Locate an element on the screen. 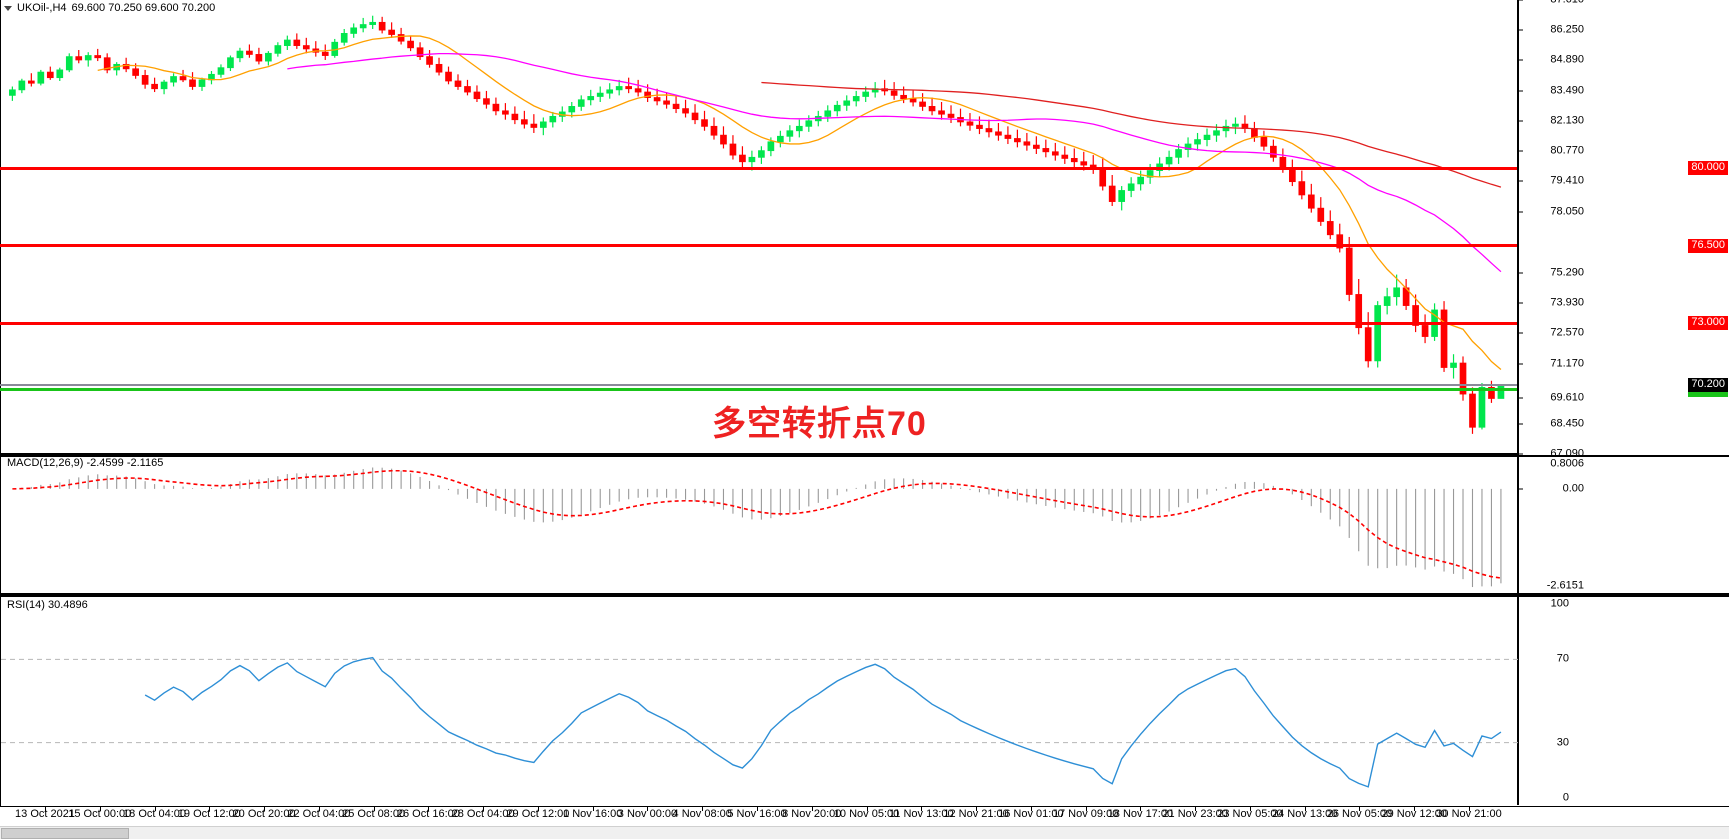 The width and height of the screenshot is (1729, 839). macd-tick-label: 0.00 is located at coordinates (1573, 488).